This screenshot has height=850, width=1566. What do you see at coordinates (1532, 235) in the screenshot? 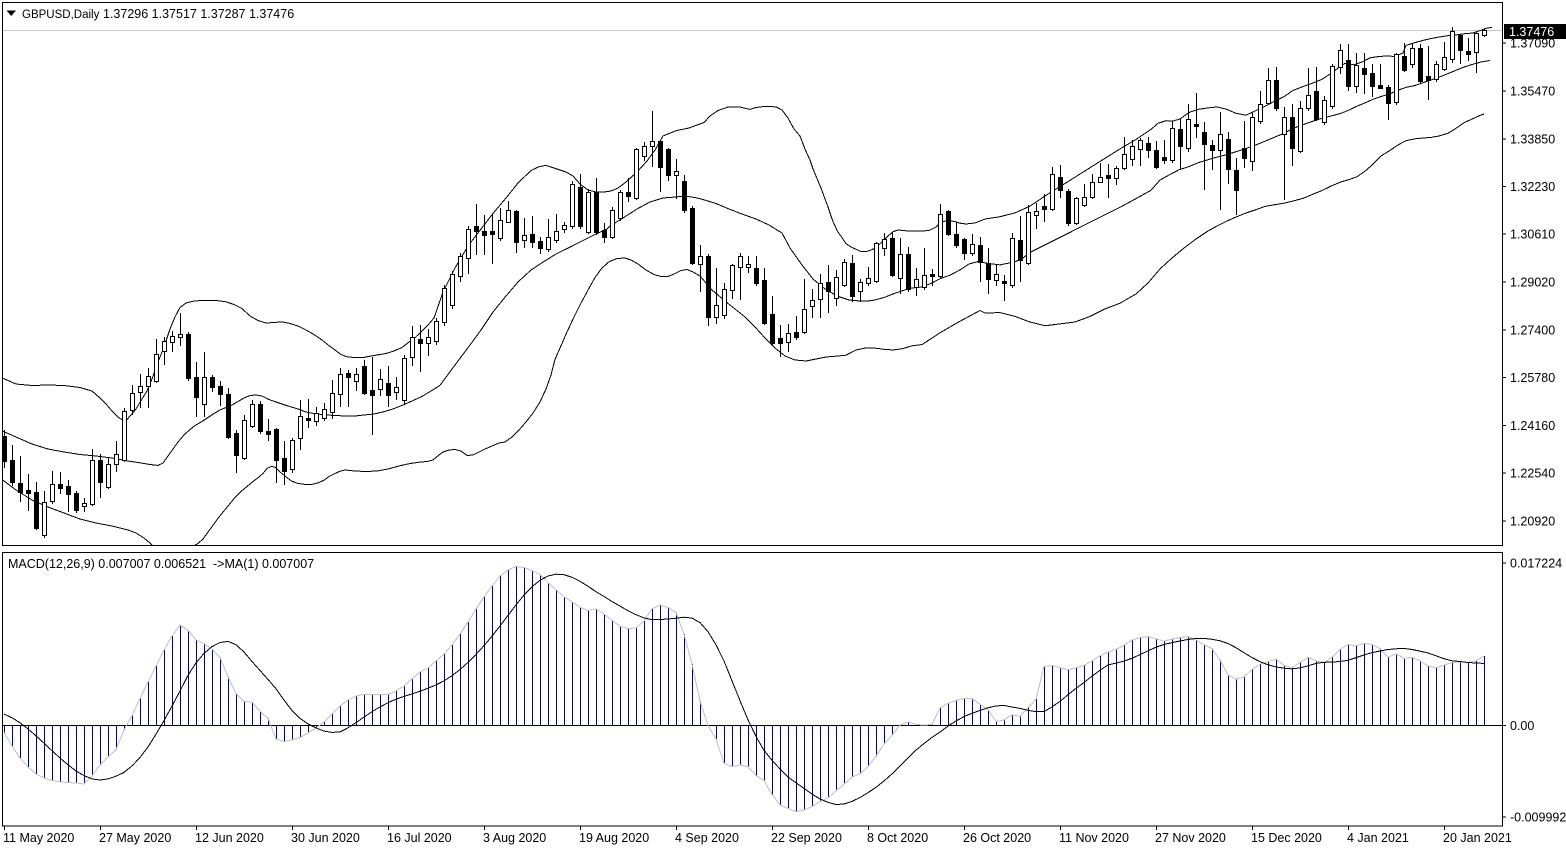
I see `svg-text: 1.30610` at bounding box center [1532, 235].